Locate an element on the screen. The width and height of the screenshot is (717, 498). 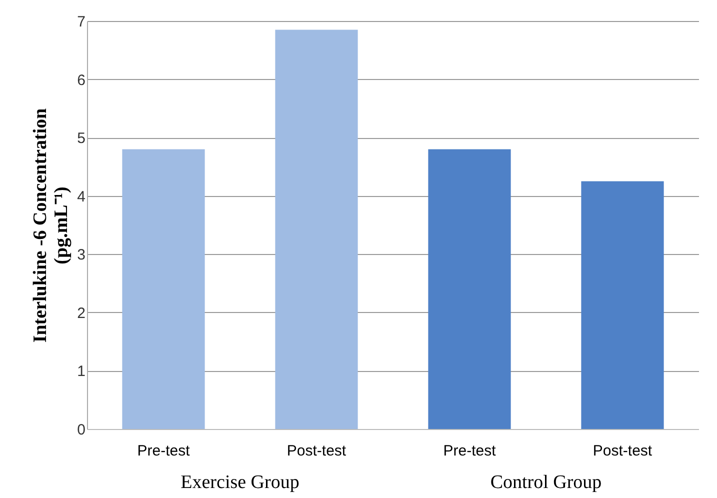
y-tick-label: 0 is located at coordinates (81, 430).